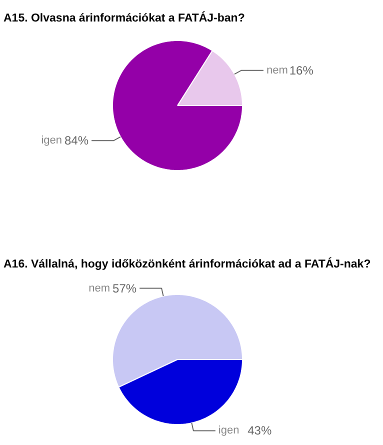 The height and width of the screenshot is (445, 383). Describe the element at coordinates (124, 17) in the screenshot. I see `chart-title: A15. Olvasna árinformációkat a FATÁJ-ban?` at that location.